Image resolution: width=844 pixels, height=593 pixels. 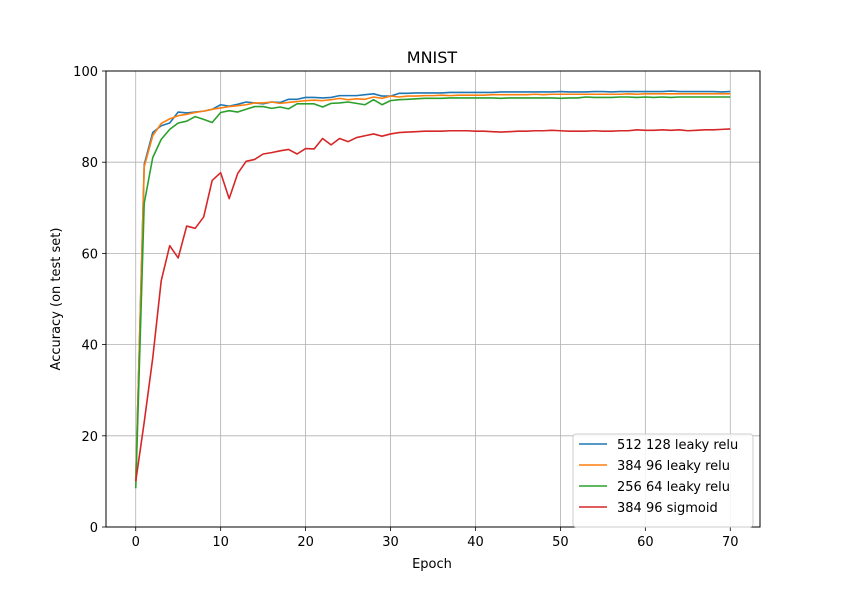 I want to click on legend-label: 384 96 leaky relu, so click(x=673, y=466).